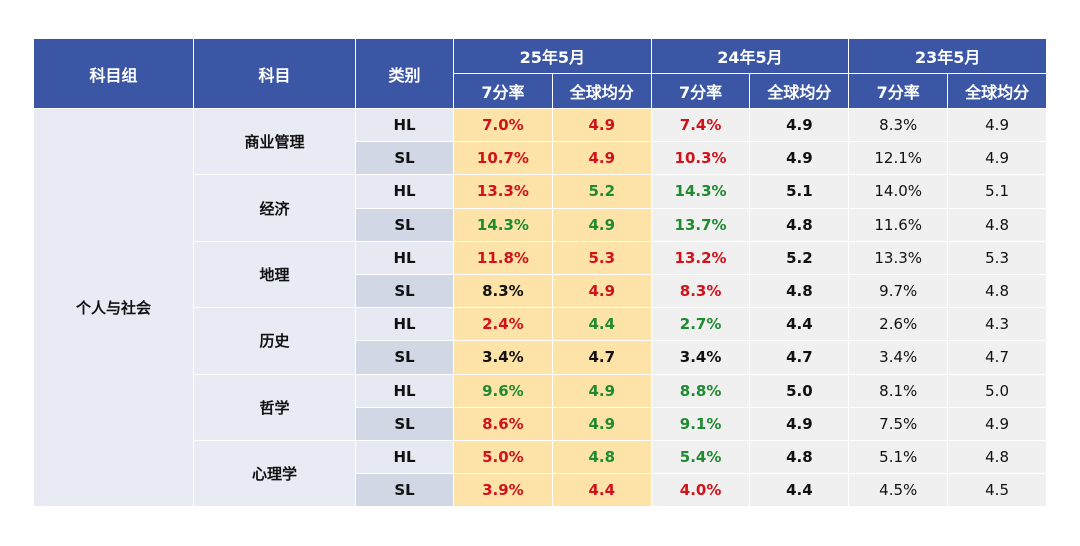 The image size is (1080, 546). What do you see at coordinates (898, 324) in the screenshot?
I see `rate-cell: 2.6%` at bounding box center [898, 324].